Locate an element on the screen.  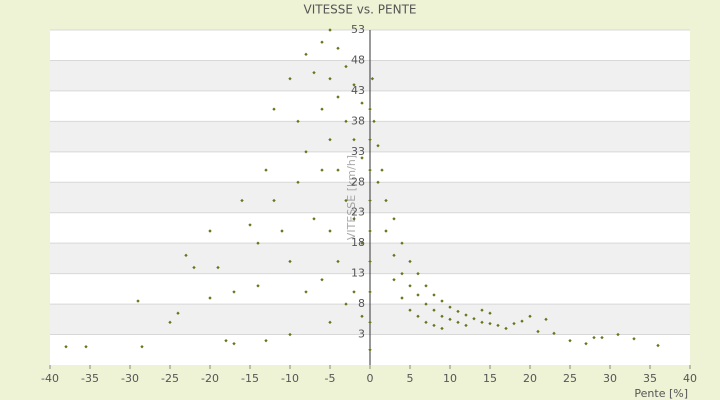
x-tick-label: 35 is located at coordinates (650, 378).